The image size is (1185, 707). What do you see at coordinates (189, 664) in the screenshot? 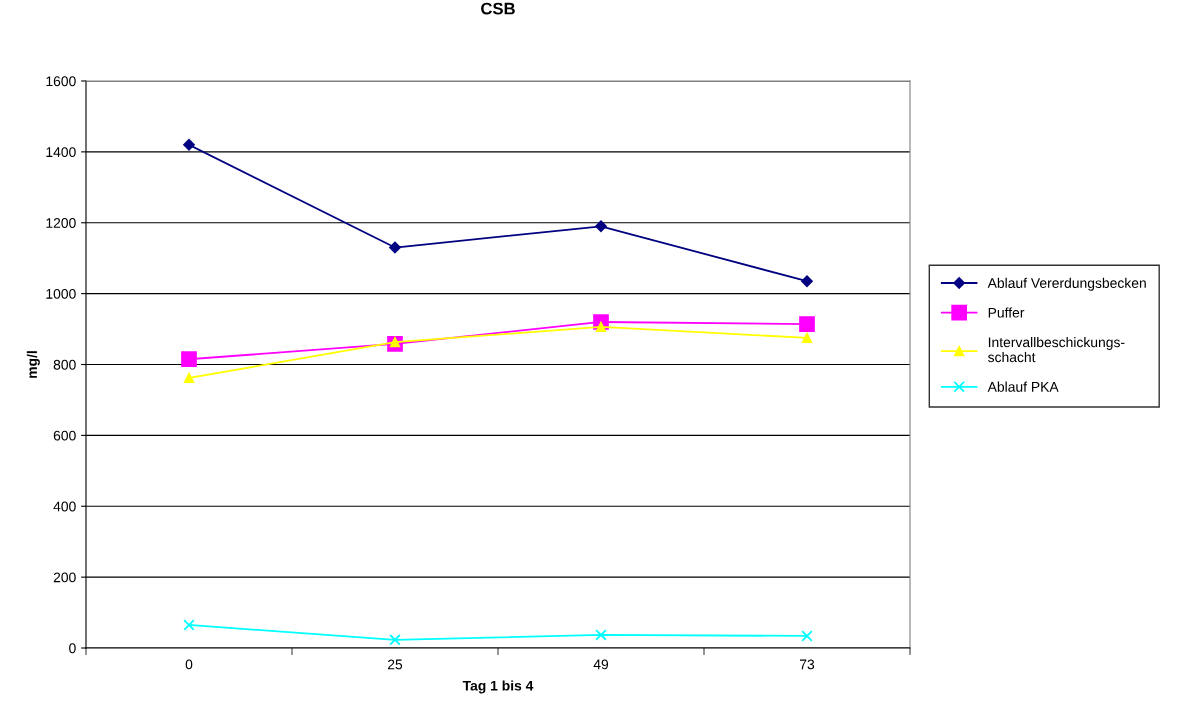
I see `x-tick-label: 0` at bounding box center [189, 664].